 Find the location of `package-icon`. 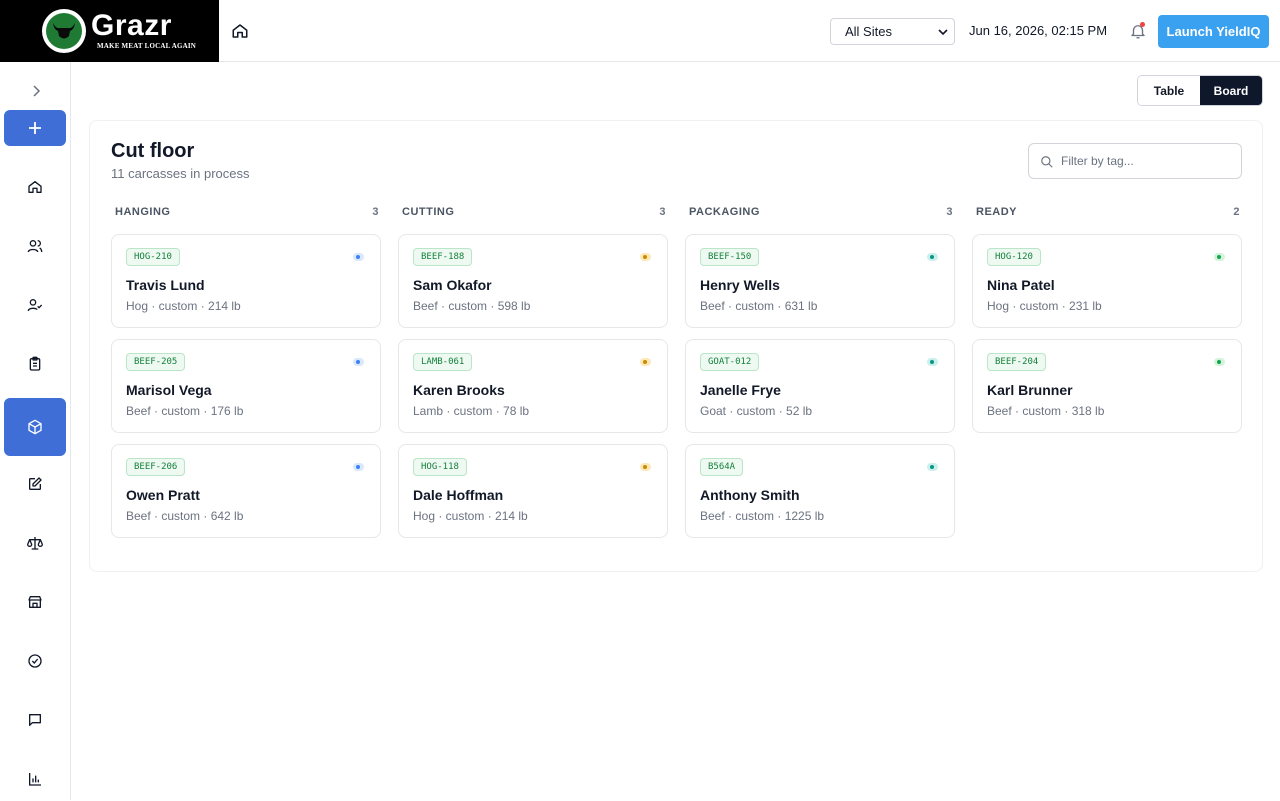

package-icon is located at coordinates (35, 427).